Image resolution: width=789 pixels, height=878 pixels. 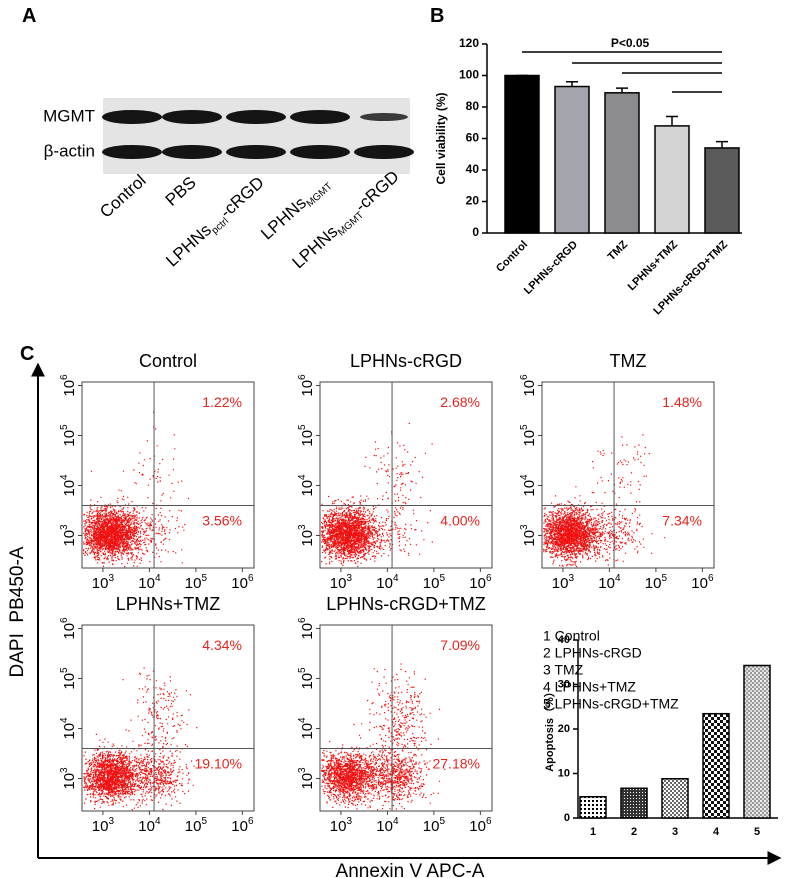 What do you see at coordinates (306, 535) in the screenshot?
I see `y-tick-label: 103` at bounding box center [306, 535].